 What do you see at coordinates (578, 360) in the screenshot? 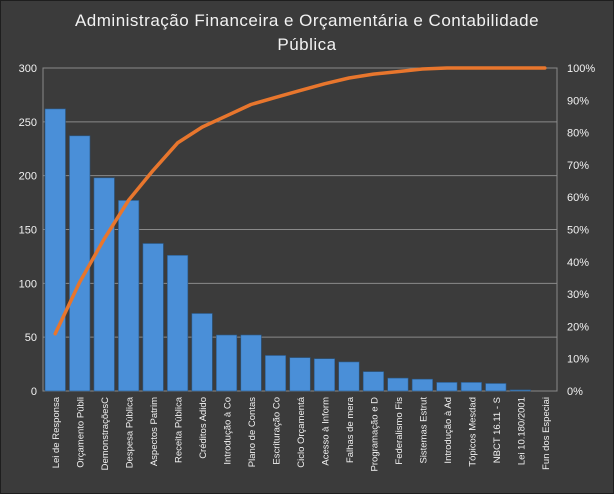
I see `y2-tick-label: 10%` at bounding box center [578, 360].